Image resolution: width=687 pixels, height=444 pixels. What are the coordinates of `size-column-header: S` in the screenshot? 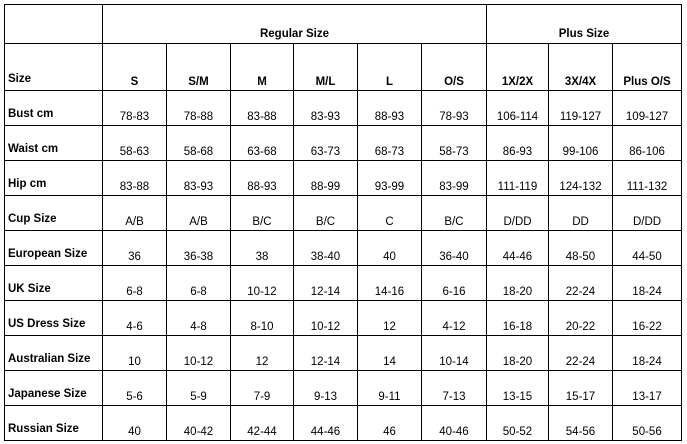 It's located at (134, 67).